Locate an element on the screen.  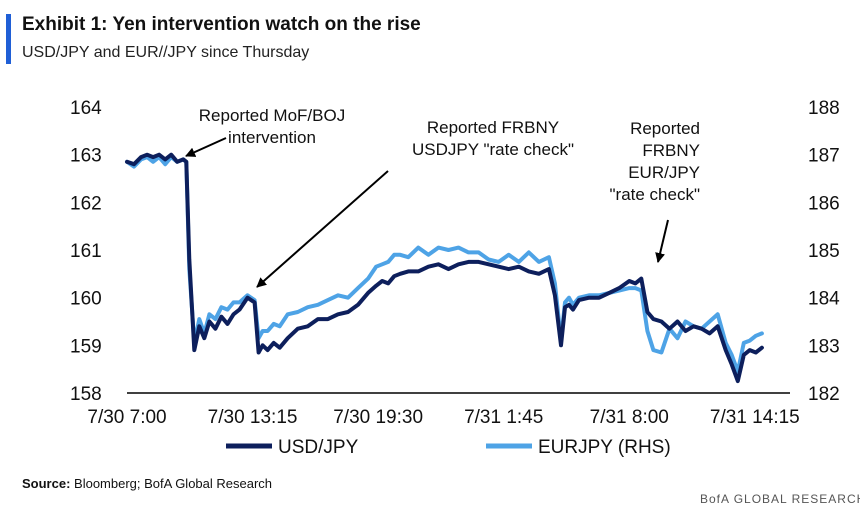
source-label: Source: is located at coordinates (46, 483).